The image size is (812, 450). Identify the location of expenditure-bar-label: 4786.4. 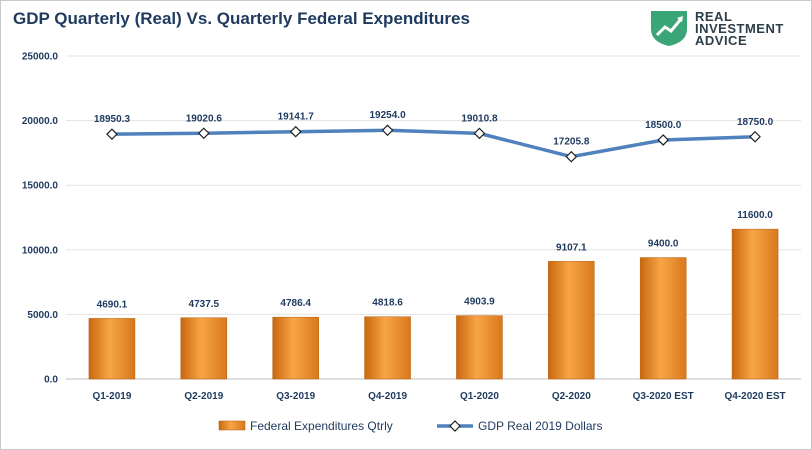
(295, 303).